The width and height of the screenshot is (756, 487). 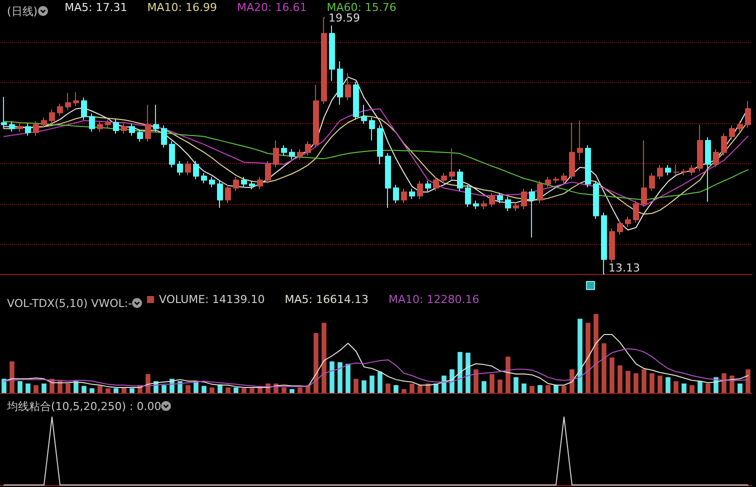 I want to click on text: MA60: 15.76, so click(x=361, y=7).